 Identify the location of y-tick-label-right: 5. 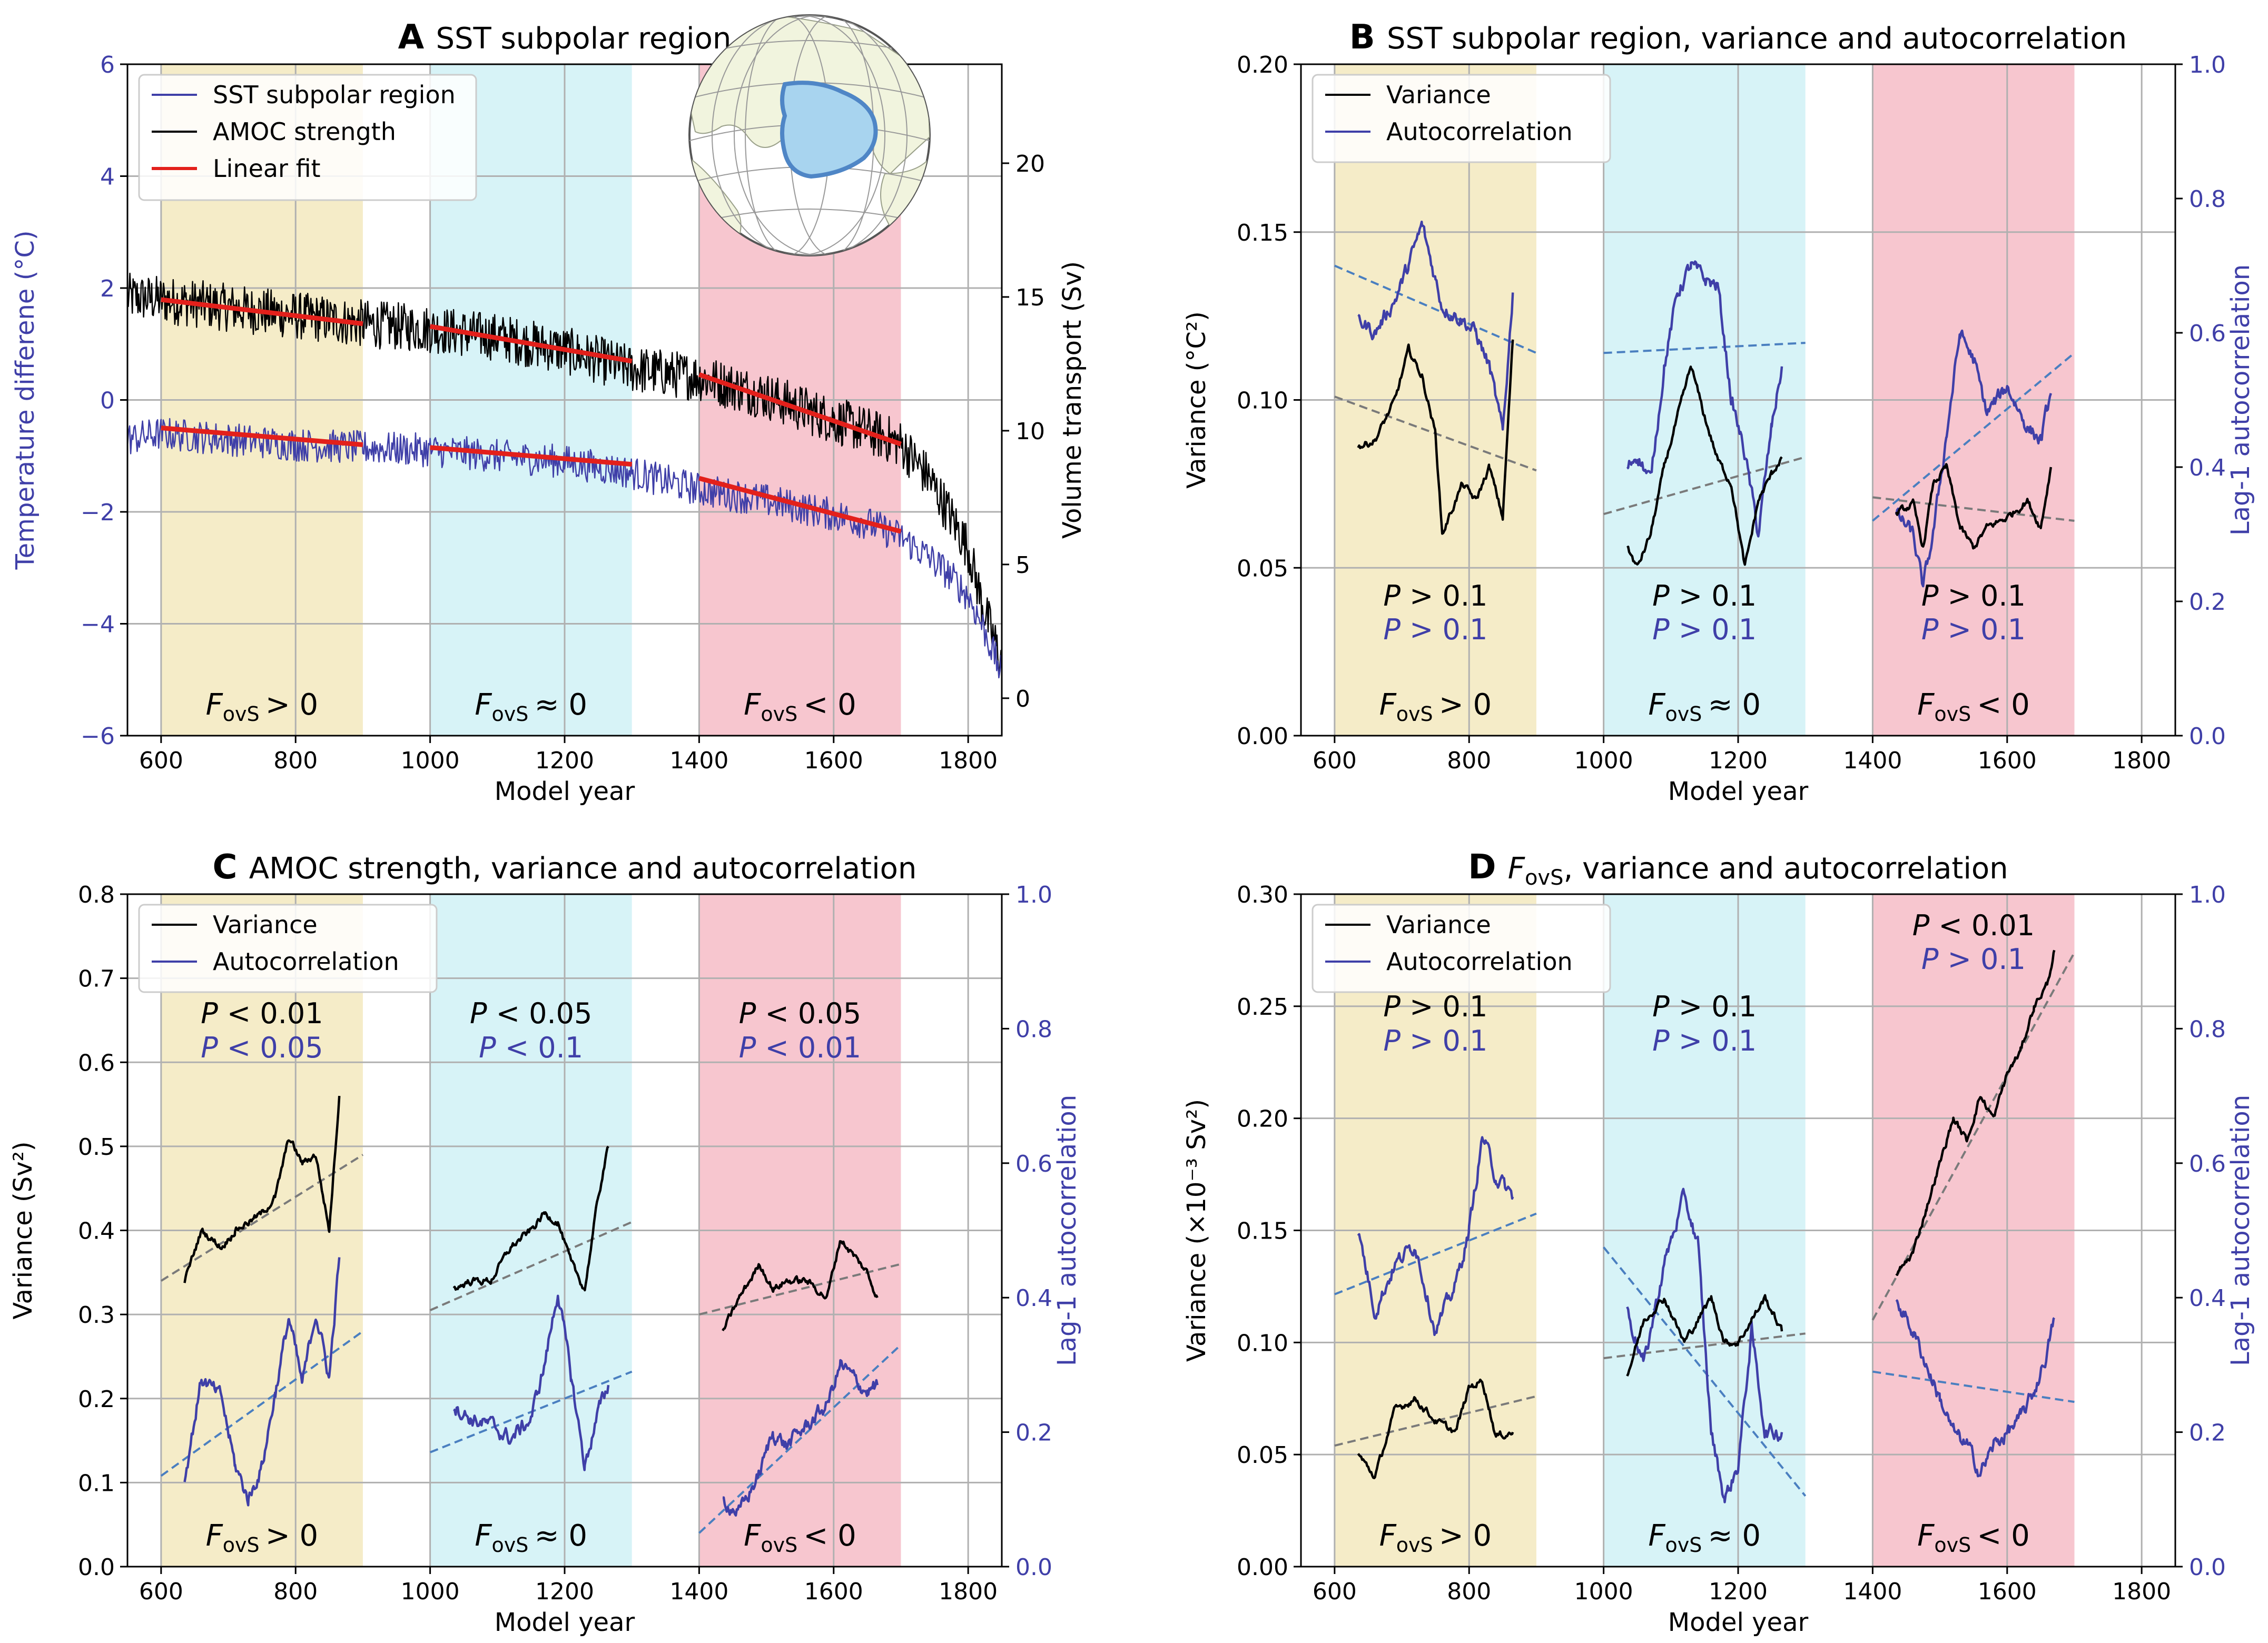
(1023, 565).